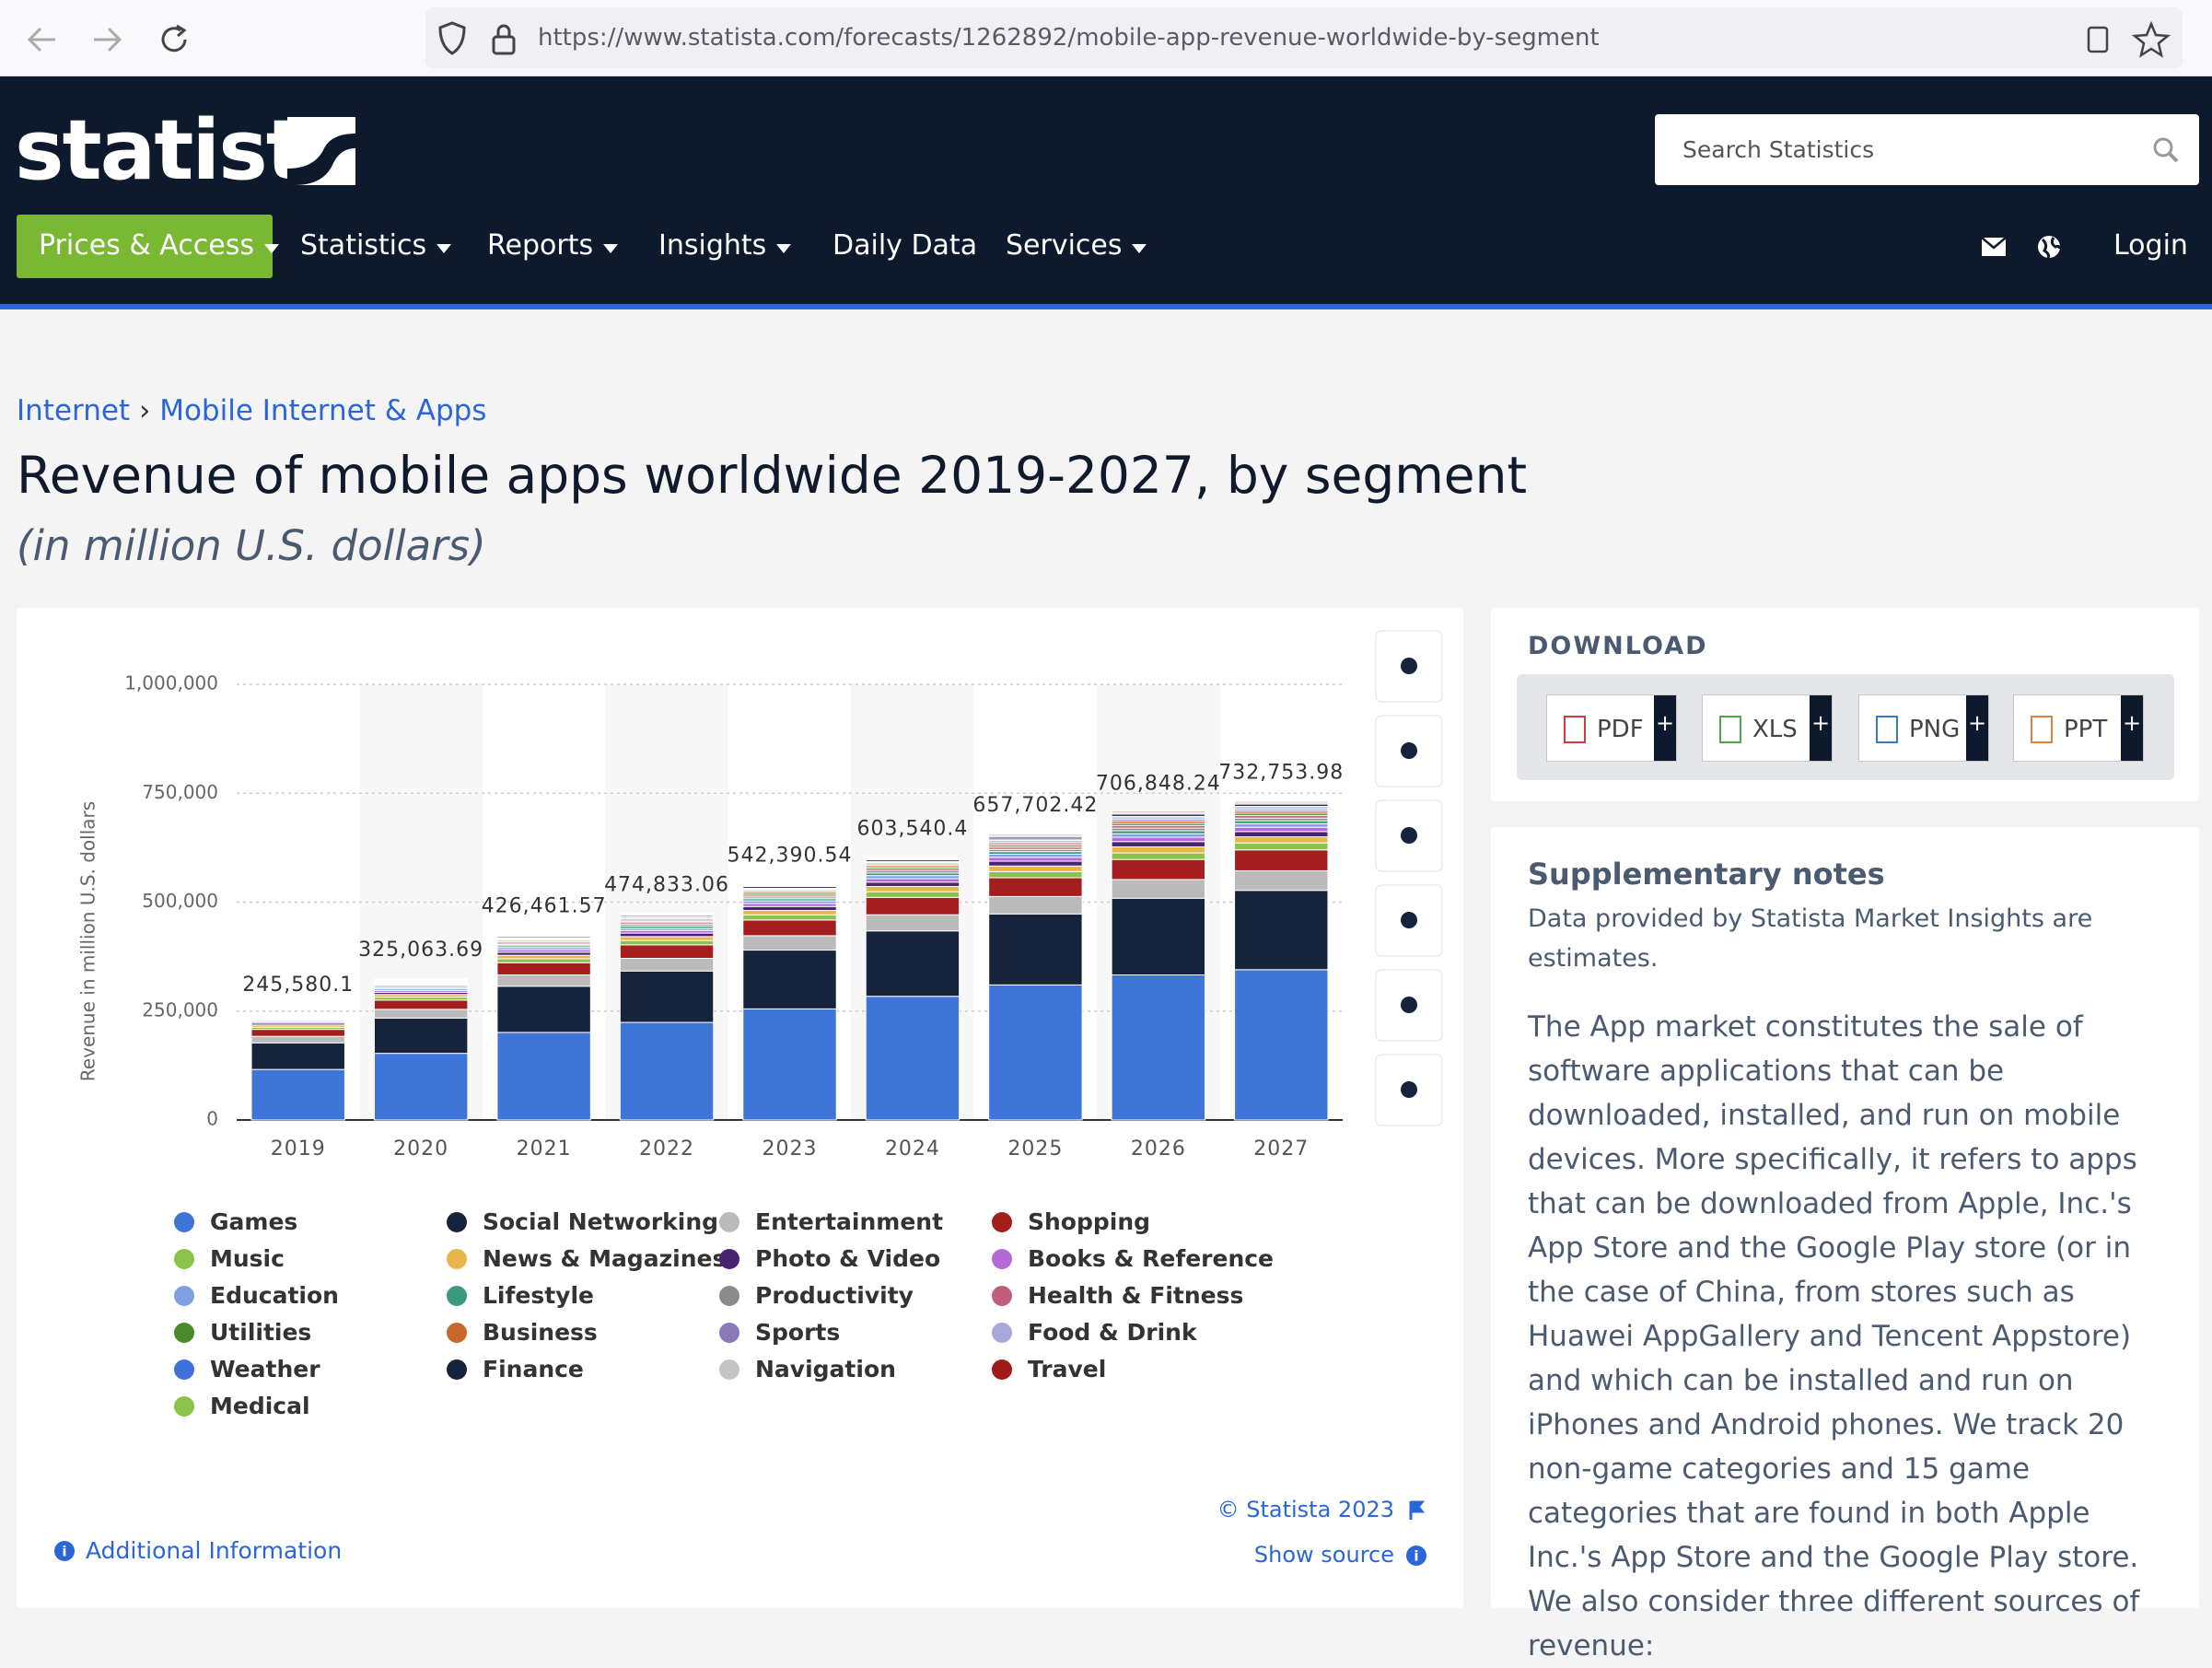 The width and height of the screenshot is (2212, 1668). Describe the element at coordinates (1618, 646) in the screenshot. I see `download-title: DOWNLOAD` at that location.